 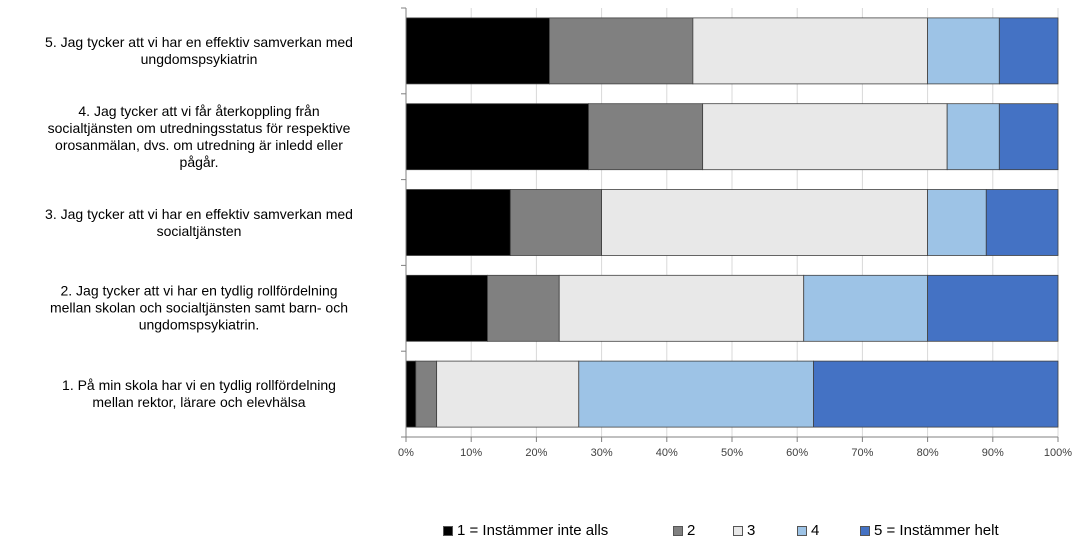 What do you see at coordinates (536, 453) in the screenshot?
I see `x-tick-label: 20%` at bounding box center [536, 453].